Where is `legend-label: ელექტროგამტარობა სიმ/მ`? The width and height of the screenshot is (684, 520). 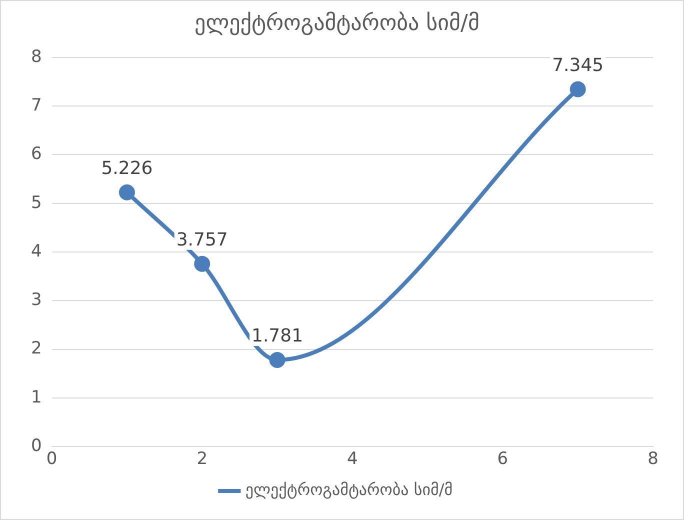 legend-label: ელექტროგამტარობა სიმ/მ is located at coordinates (349, 490).